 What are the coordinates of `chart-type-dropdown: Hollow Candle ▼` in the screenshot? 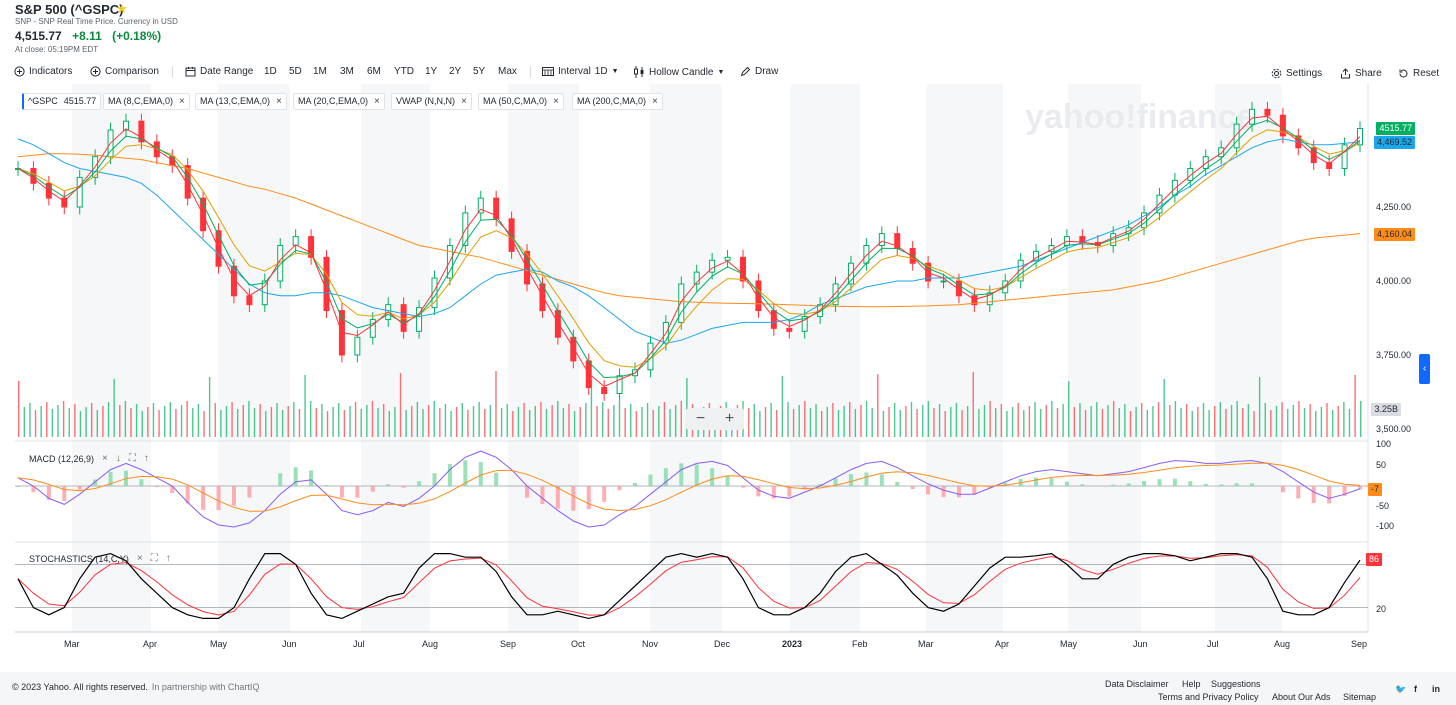 It's located at (678, 72).